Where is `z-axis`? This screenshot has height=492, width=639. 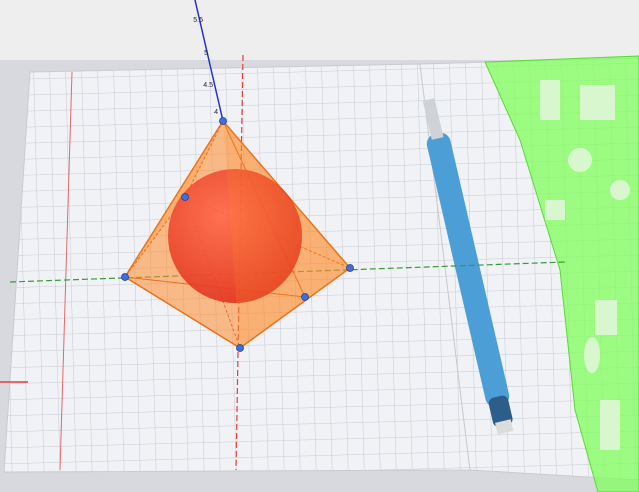 z-axis is located at coordinates (209, 61).